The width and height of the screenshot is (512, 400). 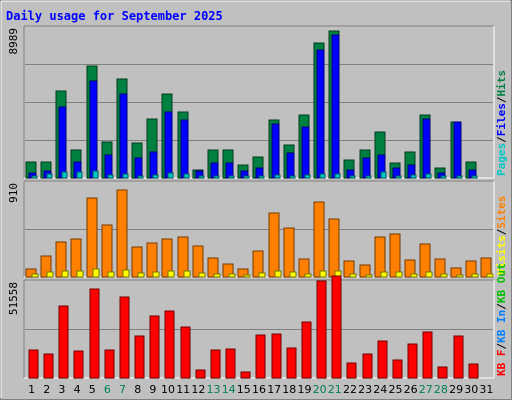 What do you see at coordinates (114, 16) in the screenshot?
I see `chart-title: Daily usage for September 2025` at bounding box center [114, 16].